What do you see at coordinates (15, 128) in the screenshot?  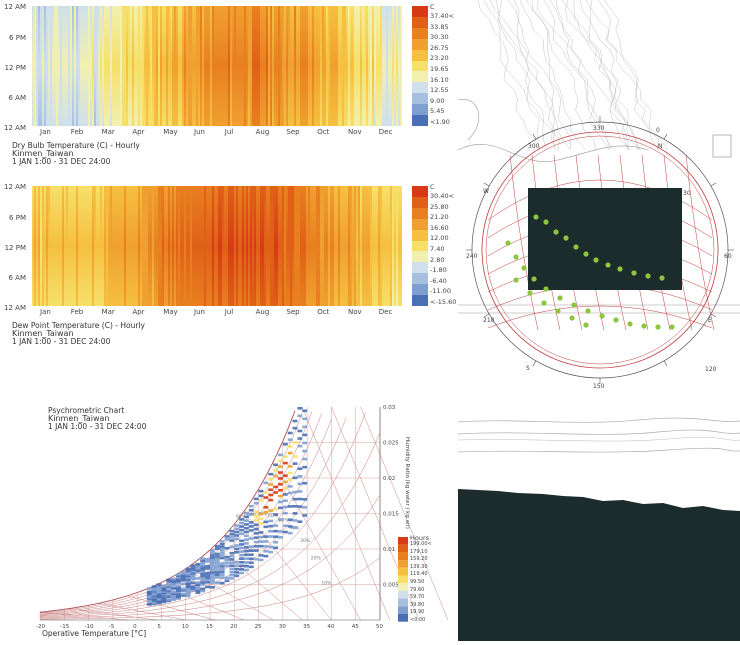 I see `dry-bulb-ytick: 12 AM` at bounding box center [15, 128].